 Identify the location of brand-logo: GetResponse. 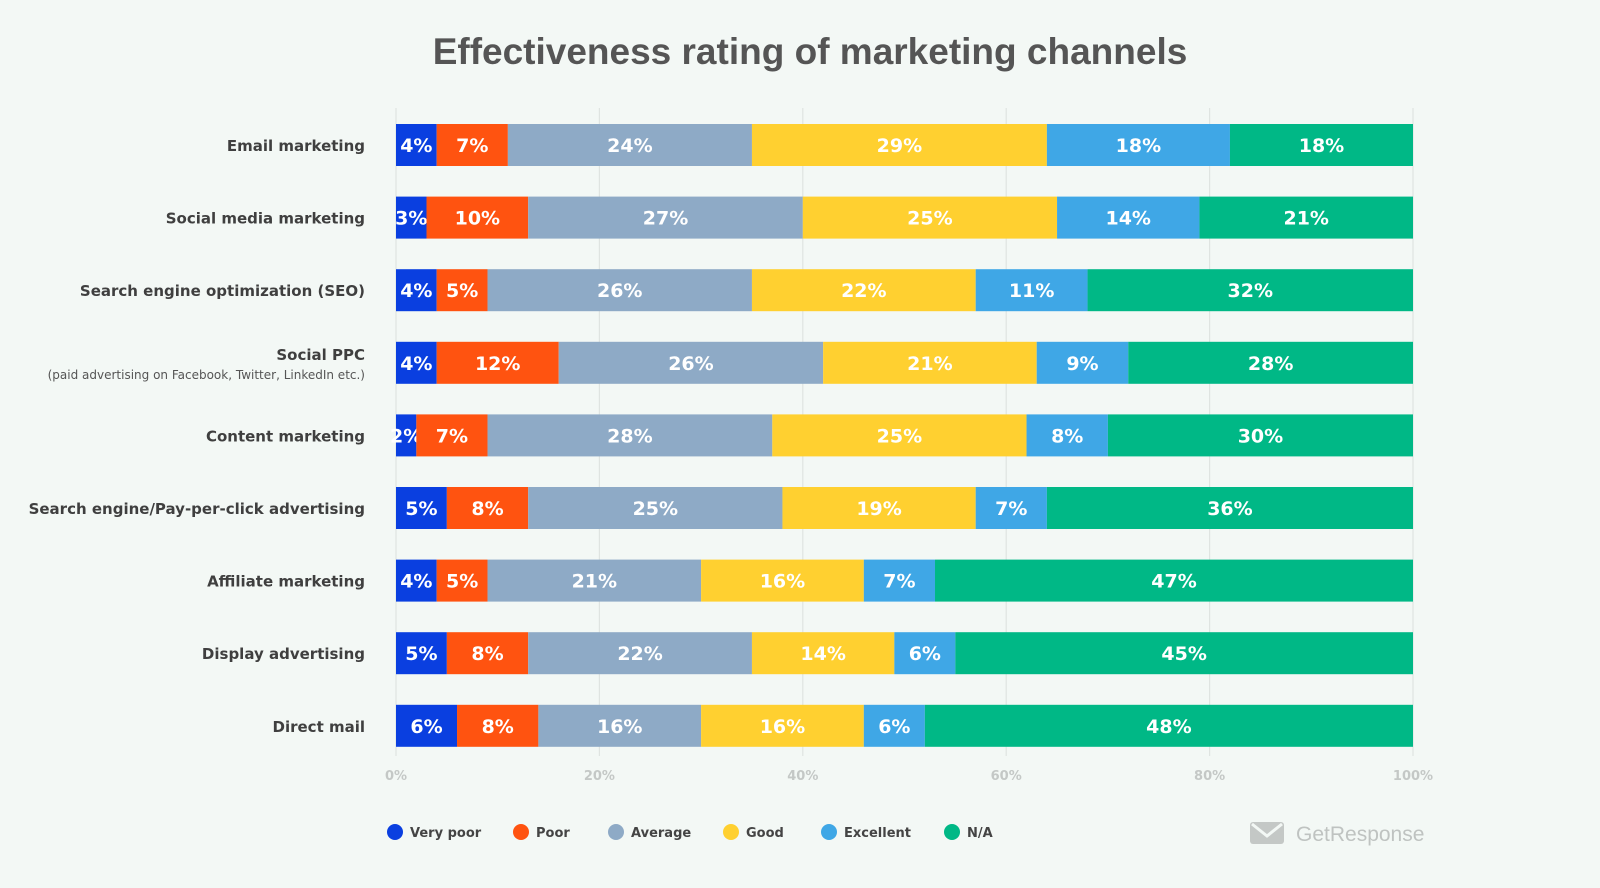
(1337, 834).